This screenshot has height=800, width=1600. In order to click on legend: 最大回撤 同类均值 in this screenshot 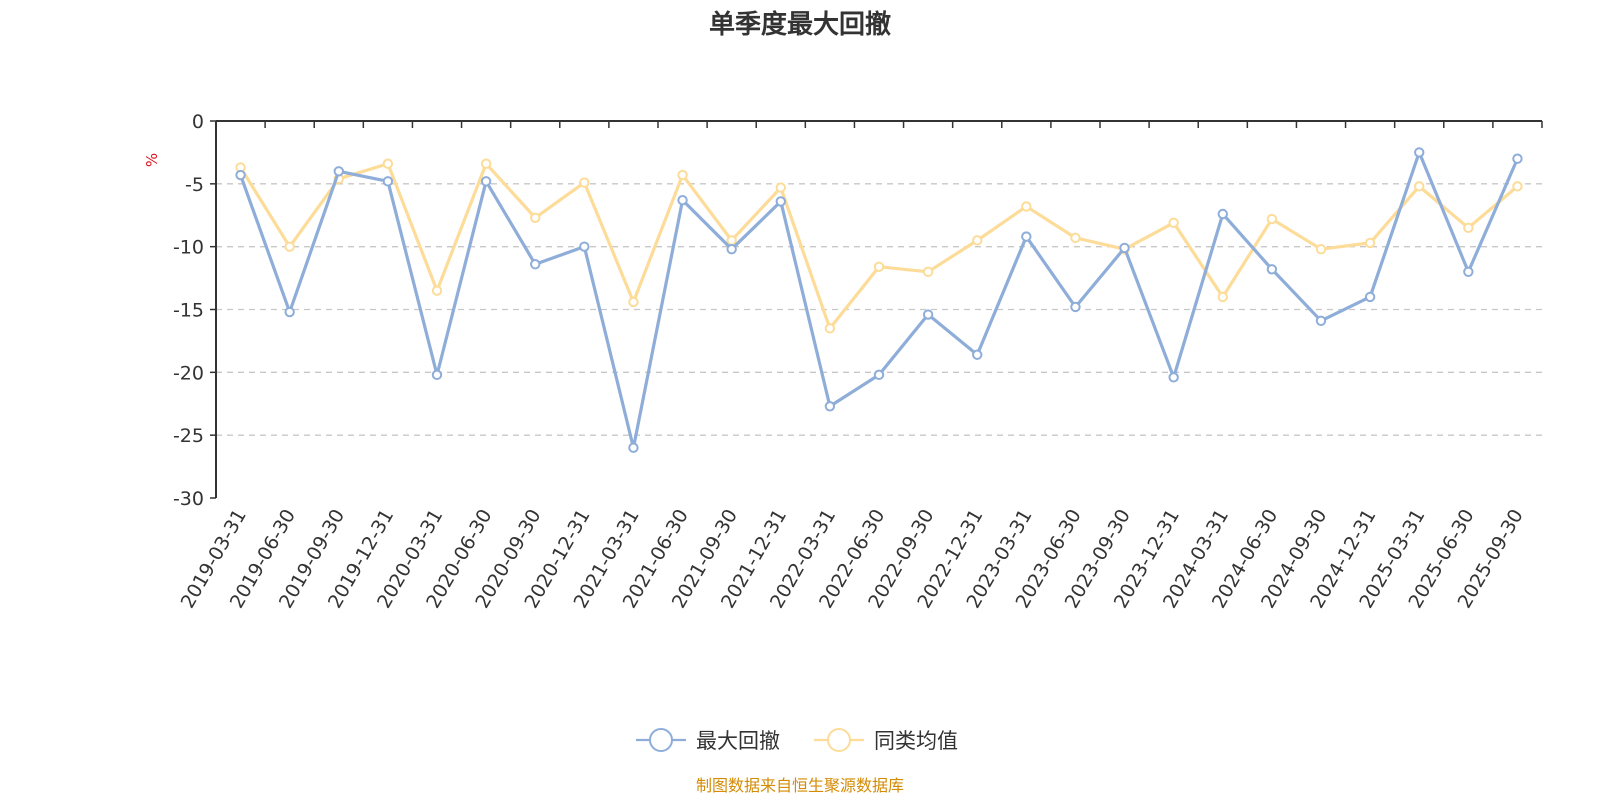, I will do `click(797, 740)`.